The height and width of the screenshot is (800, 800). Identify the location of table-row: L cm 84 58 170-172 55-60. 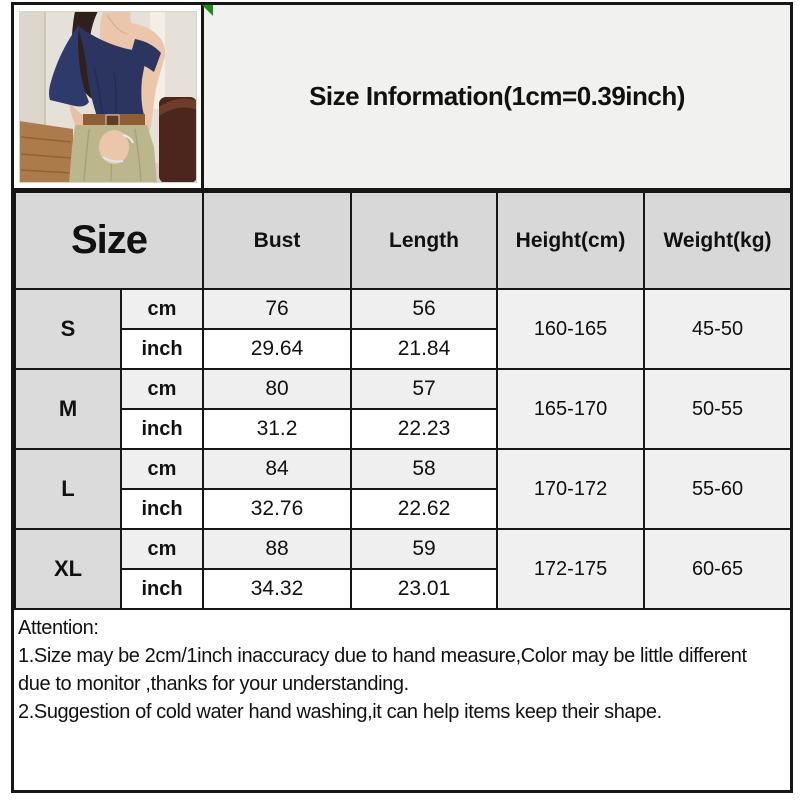
(403, 489).